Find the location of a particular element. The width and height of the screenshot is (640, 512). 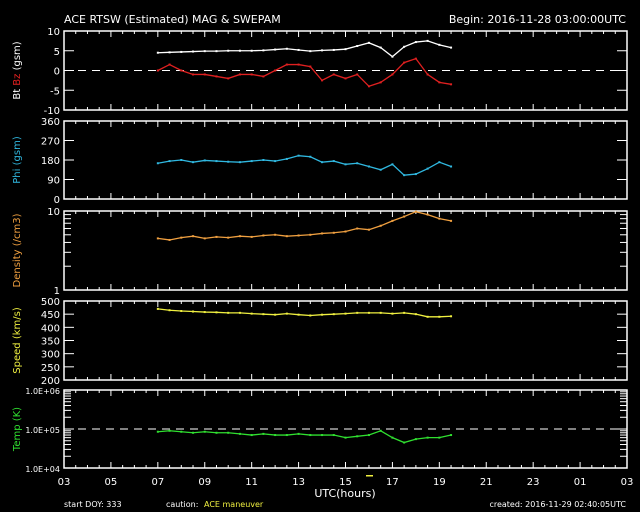

start-doy: start DOY: 333 is located at coordinates (93, 504).